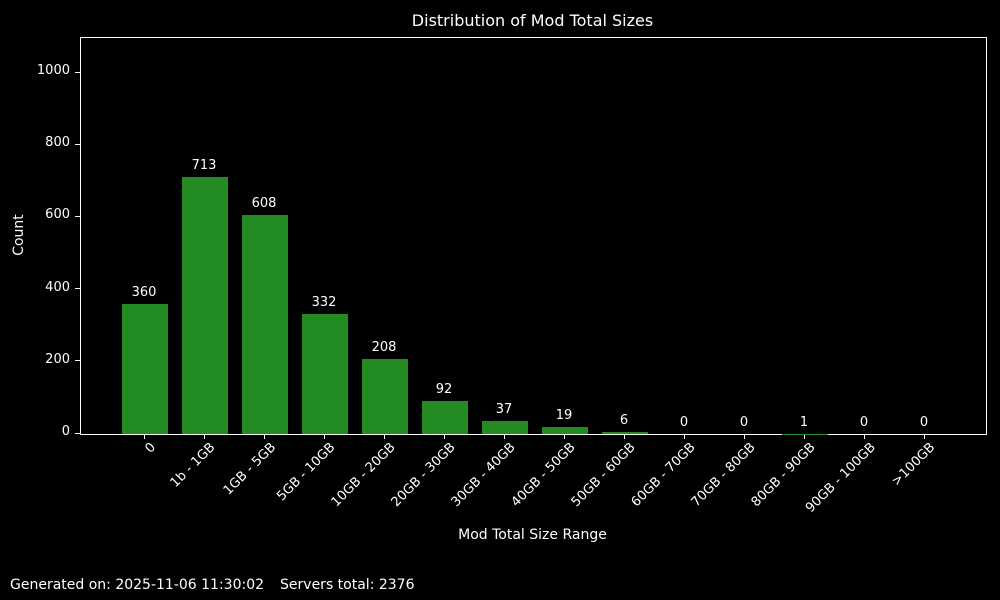 This screenshot has height=600, width=1000. What do you see at coordinates (65, 431) in the screenshot?
I see `y-tick-label: 0` at bounding box center [65, 431].